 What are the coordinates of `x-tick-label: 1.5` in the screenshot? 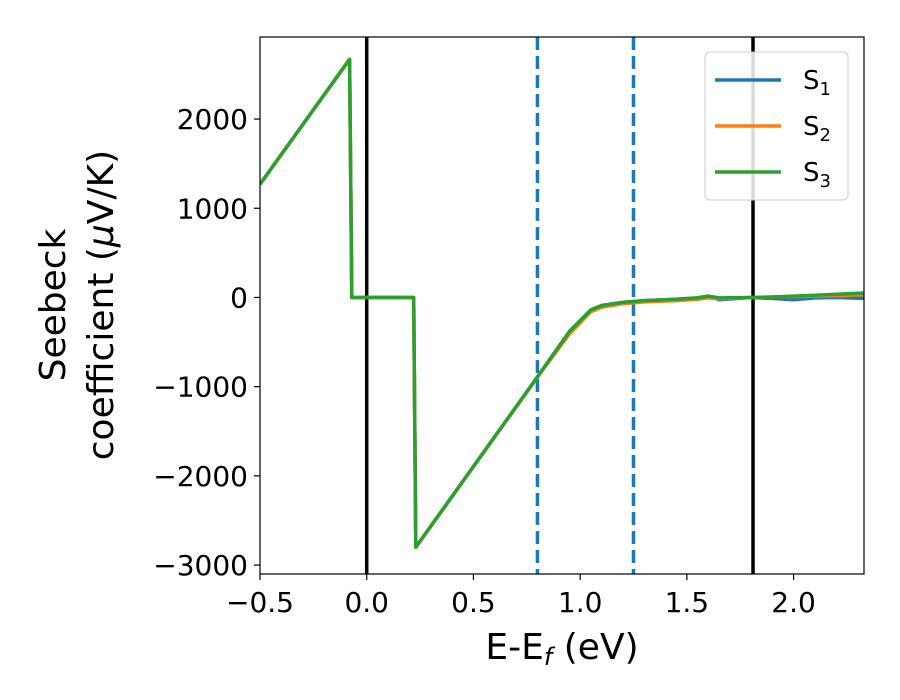 It's located at (687, 602).